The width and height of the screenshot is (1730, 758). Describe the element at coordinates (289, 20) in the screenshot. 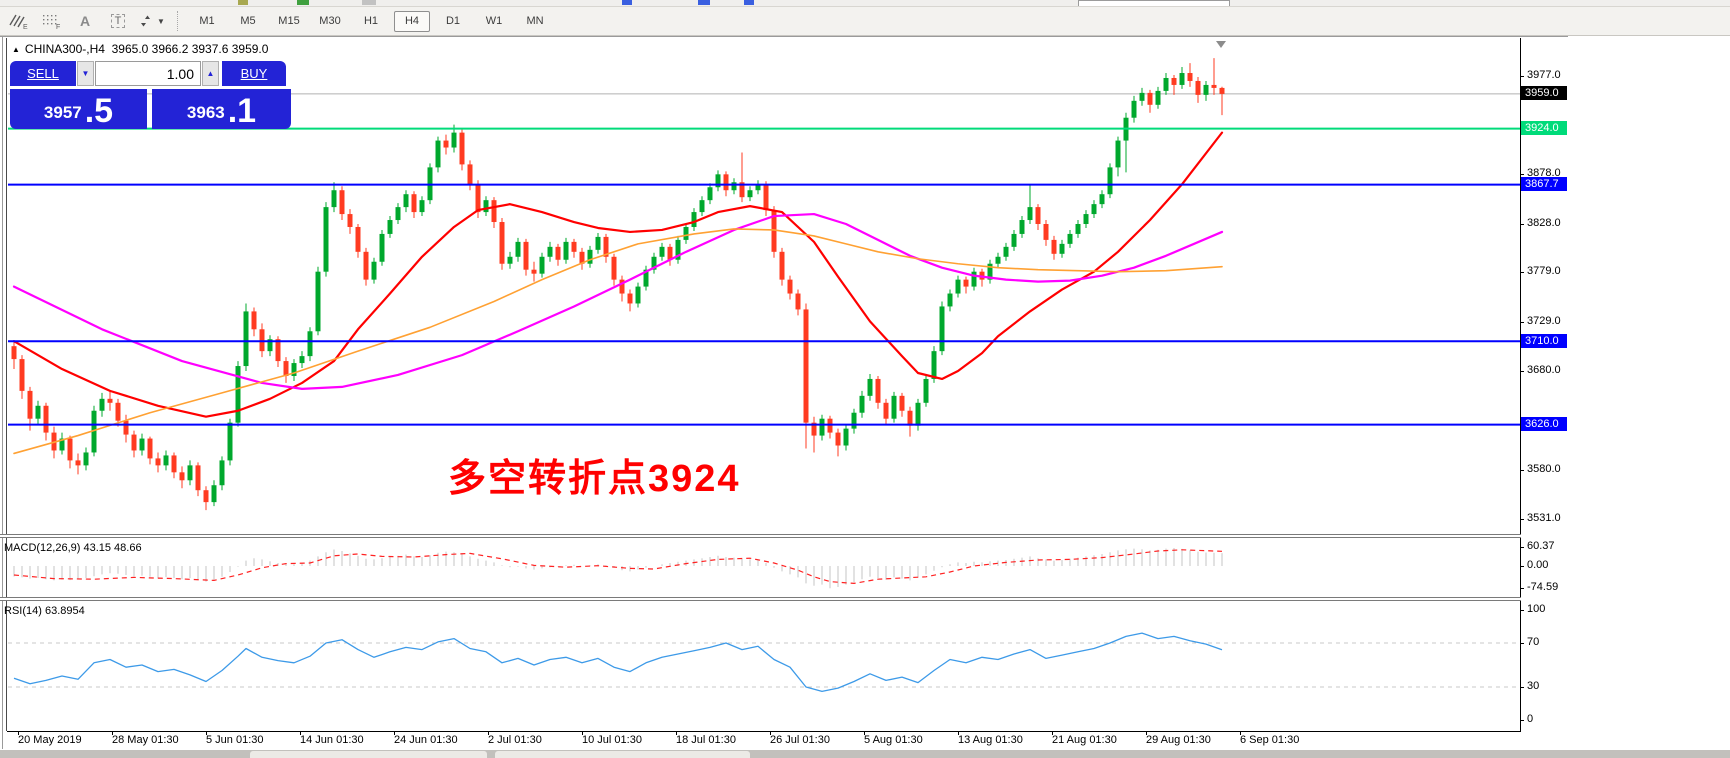

I see `timeframe-button-m15: M15` at that location.